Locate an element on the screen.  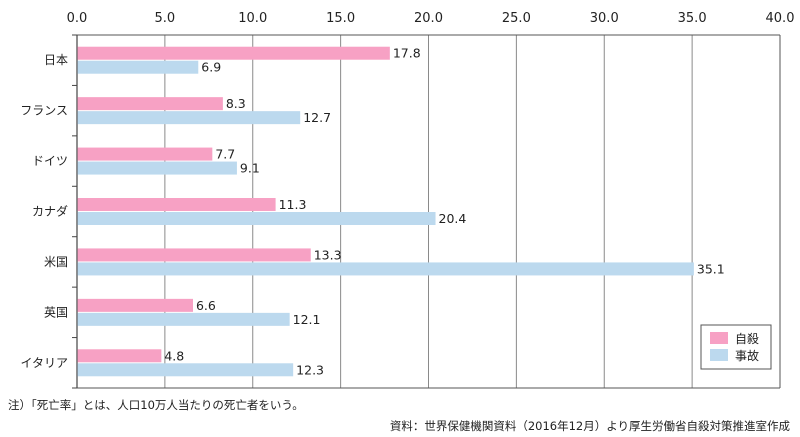
data-label-s1-c4: 35.1 is located at coordinates (711, 268).